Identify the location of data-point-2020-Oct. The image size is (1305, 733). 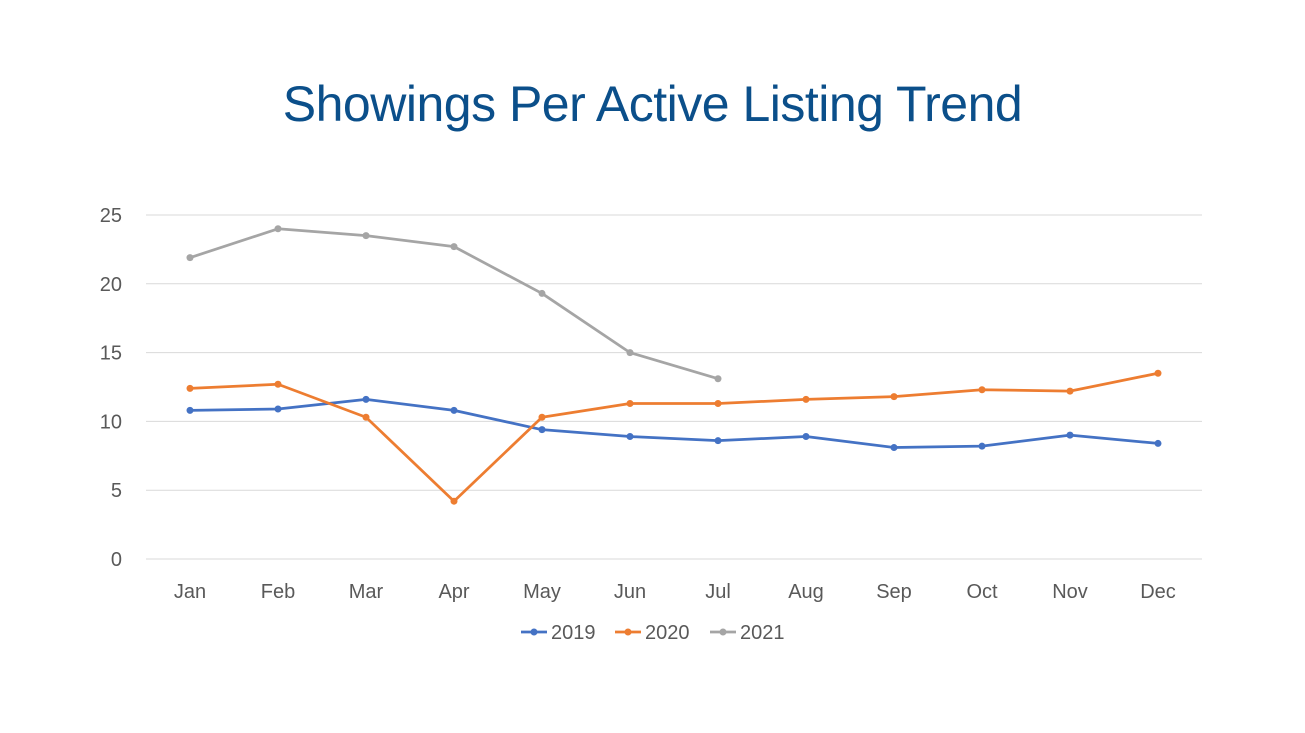
(982, 390).